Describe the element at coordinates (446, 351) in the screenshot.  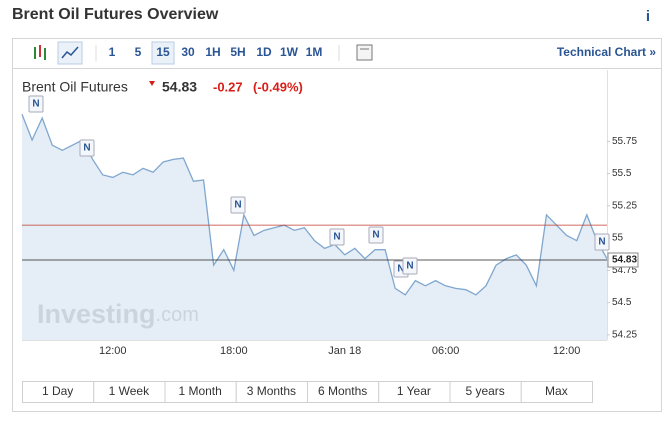
I see `x-tick-label: 06:00` at that location.